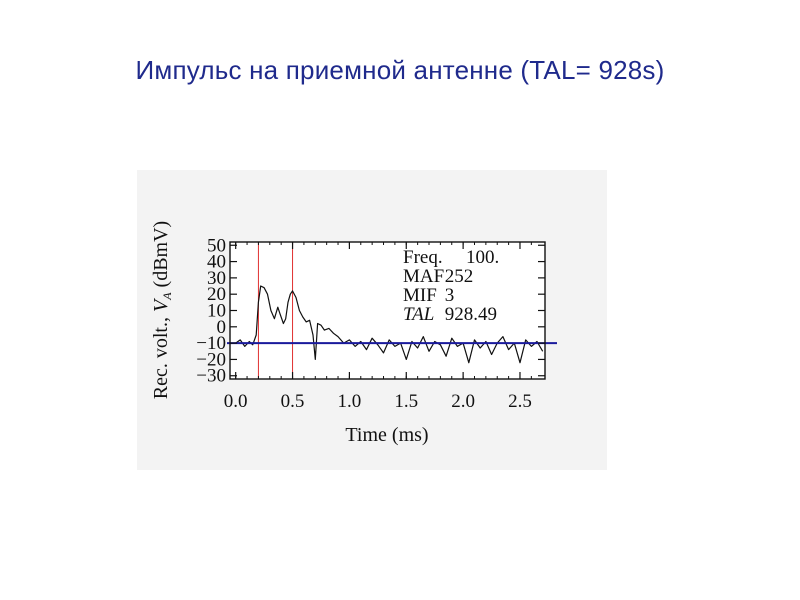  Describe the element at coordinates (471, 314) in the screenshot. I see `annotation-value: 928.49` at that location.